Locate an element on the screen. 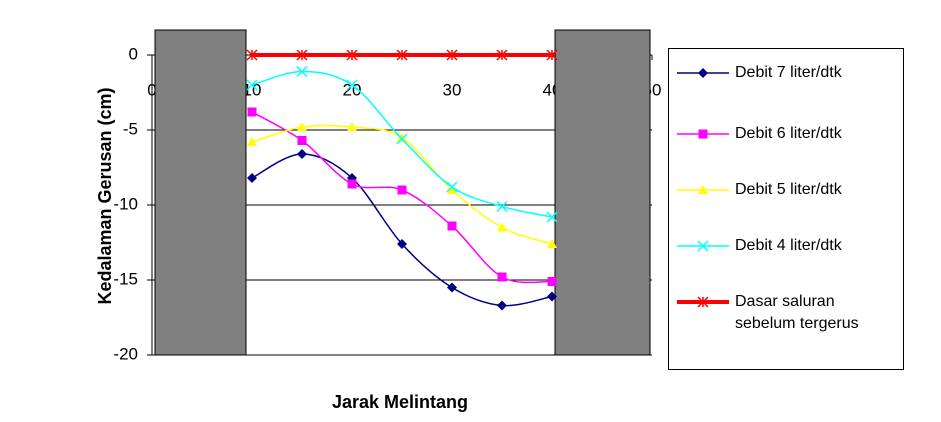 The width and height of the screenshot is (941, 422). legend-label: Debit 7 liter/dtk is located at coordinates (788, 72).